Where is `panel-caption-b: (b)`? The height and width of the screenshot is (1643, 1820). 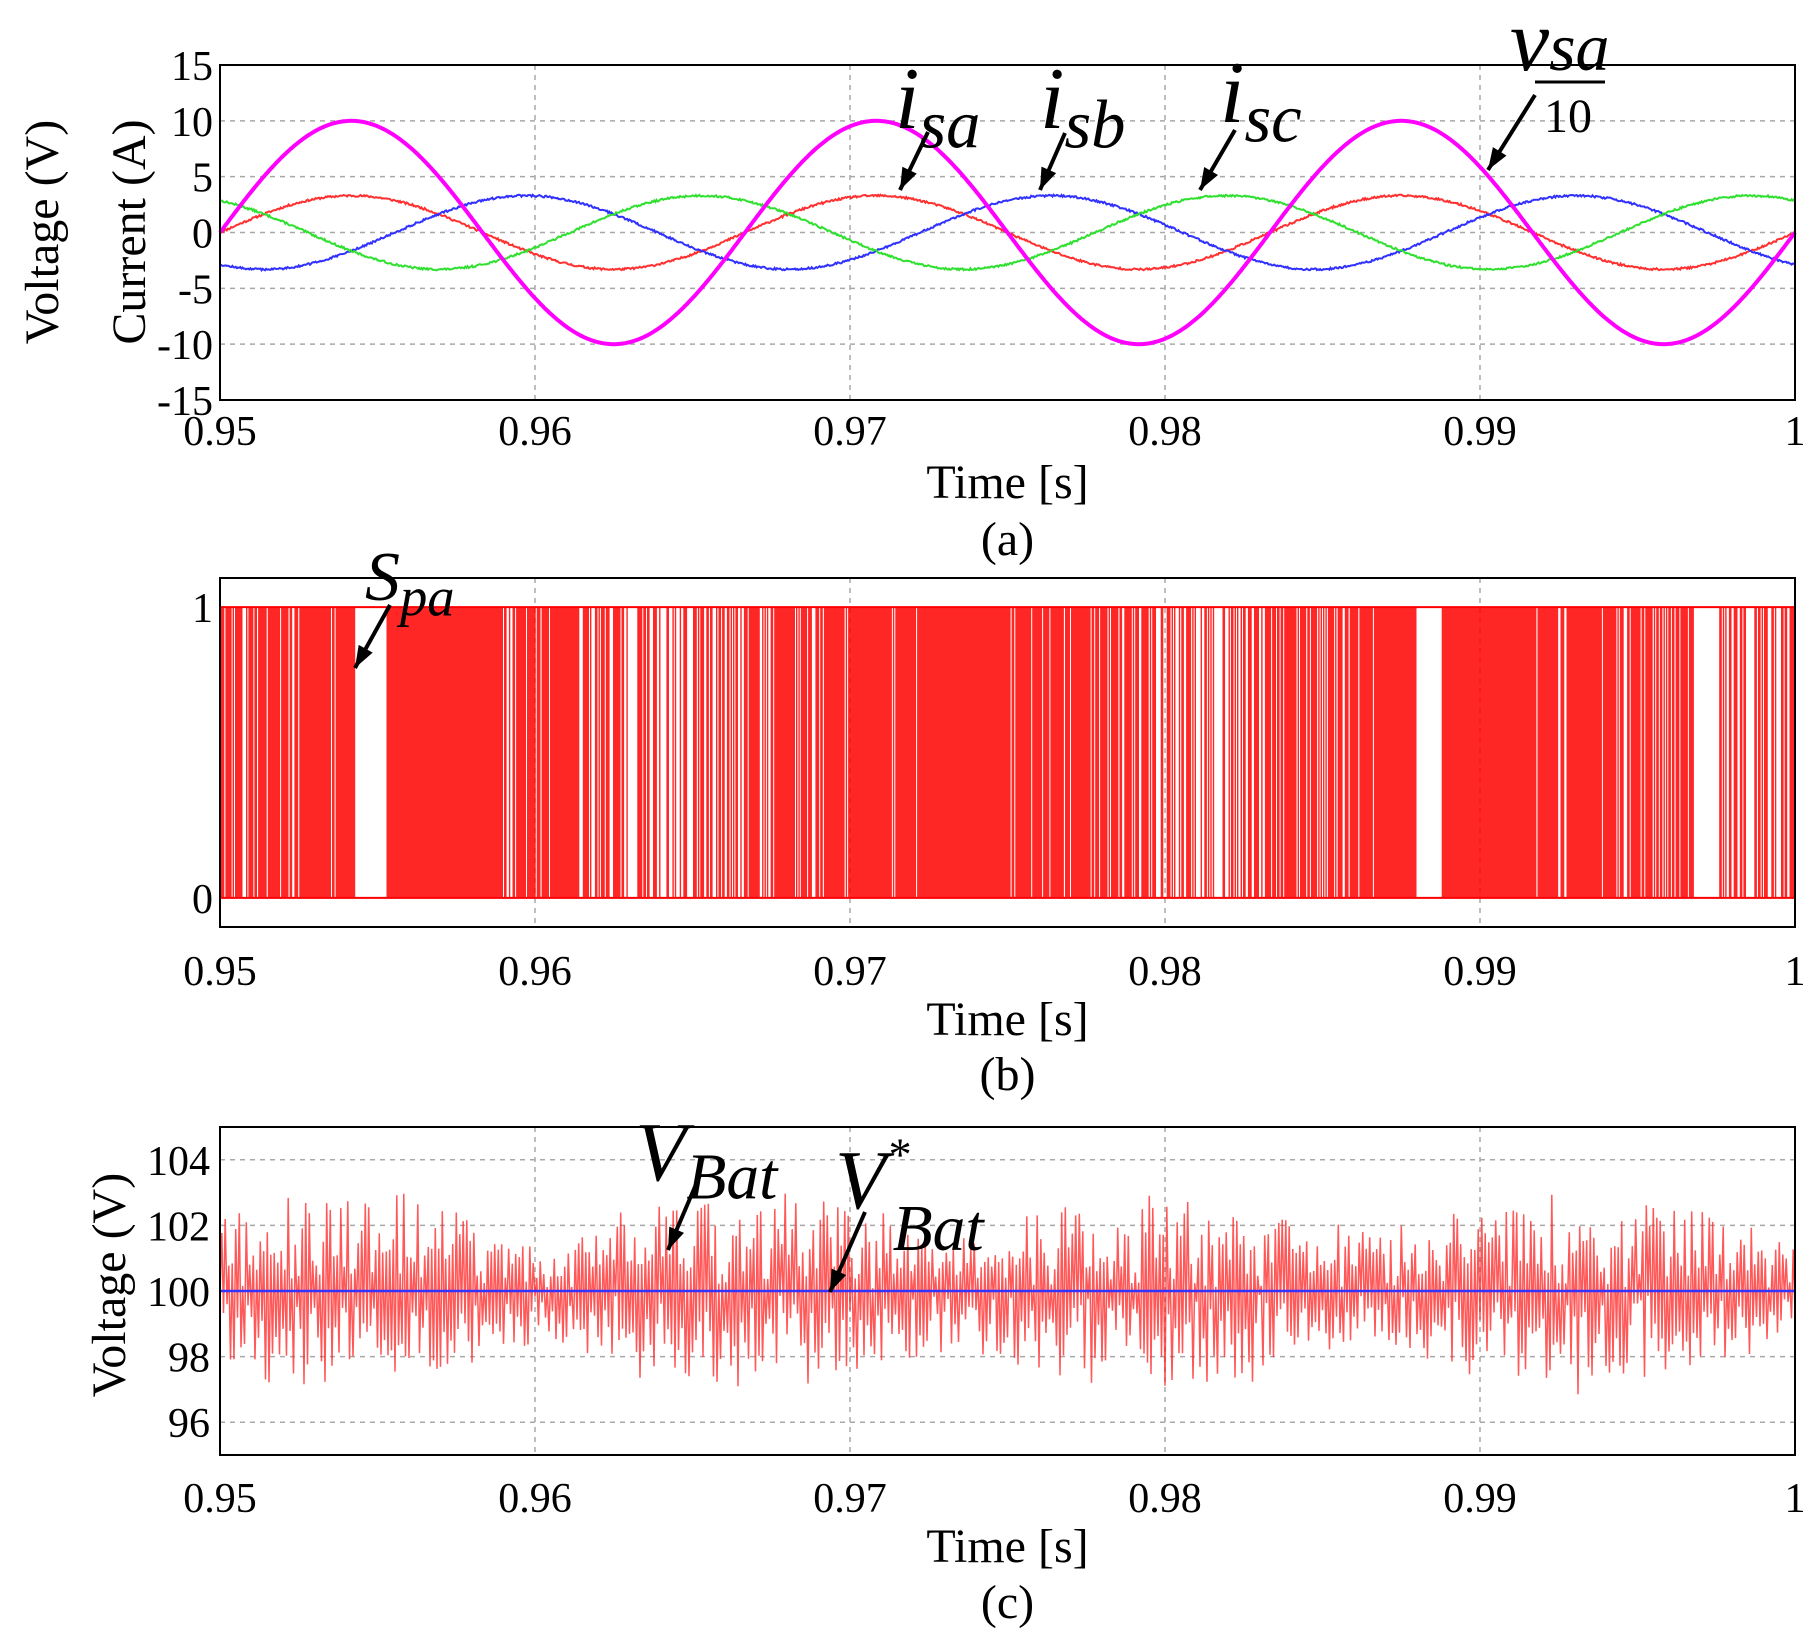
panel-caption-b: (b) is located at coordinates (1008, 1074).